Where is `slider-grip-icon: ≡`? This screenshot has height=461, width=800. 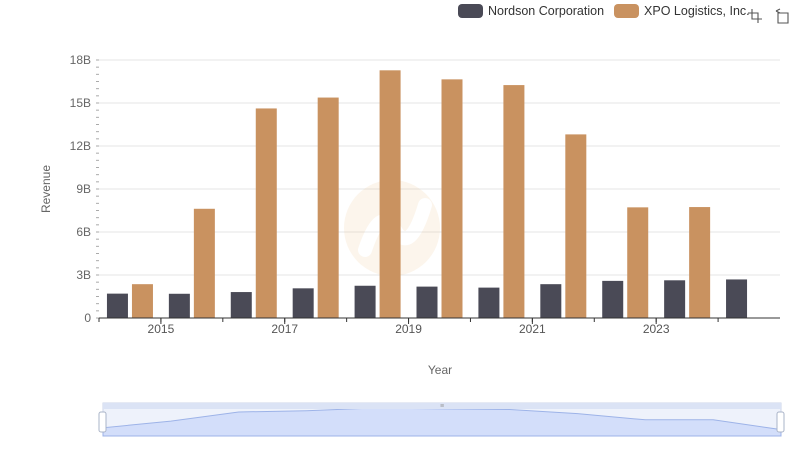
slider-grip-icon: ≡ is located at coordinates (442, 406).